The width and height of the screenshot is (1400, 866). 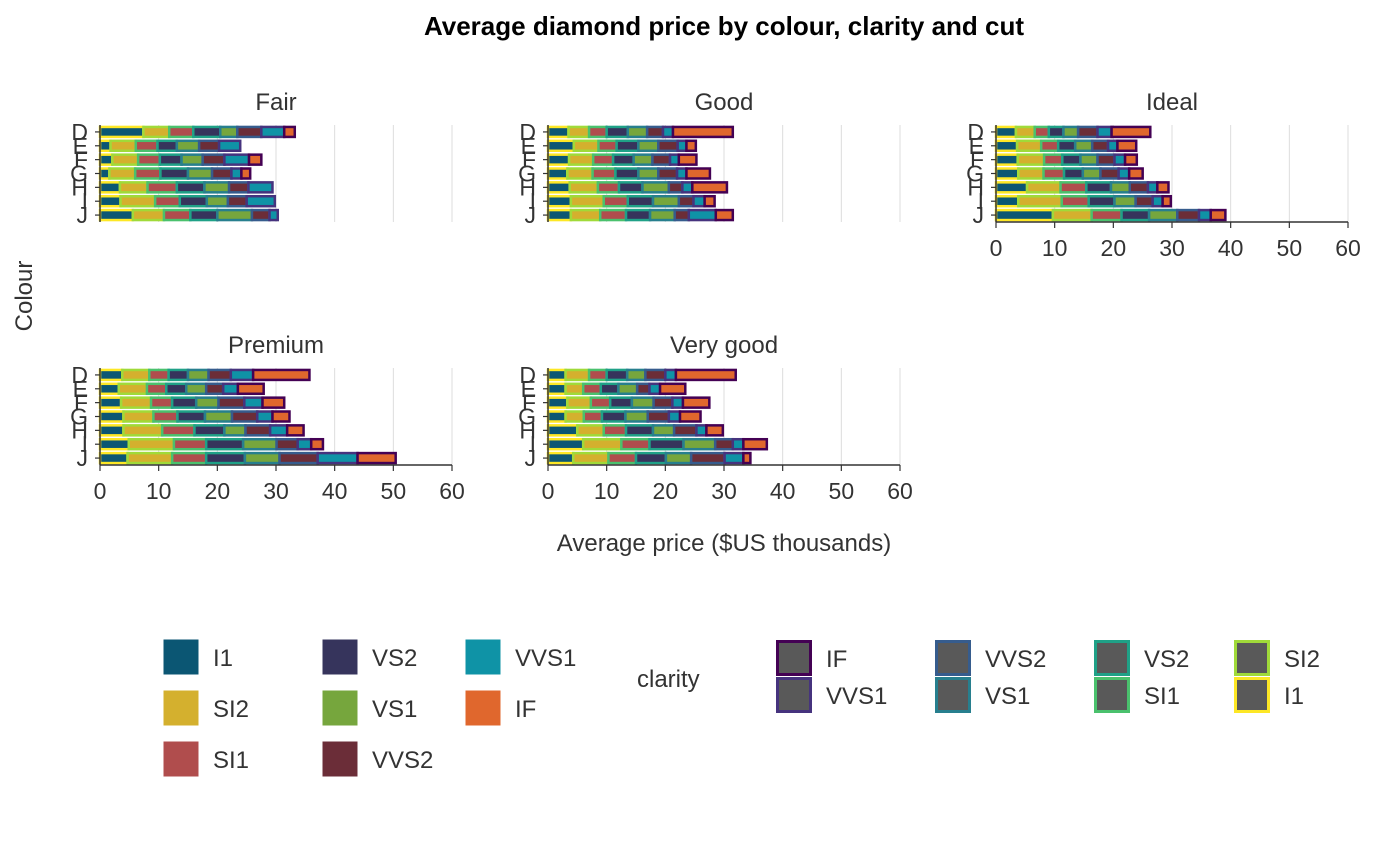 I want to click on bar-premium-d-if, so click(x=281, y=375).